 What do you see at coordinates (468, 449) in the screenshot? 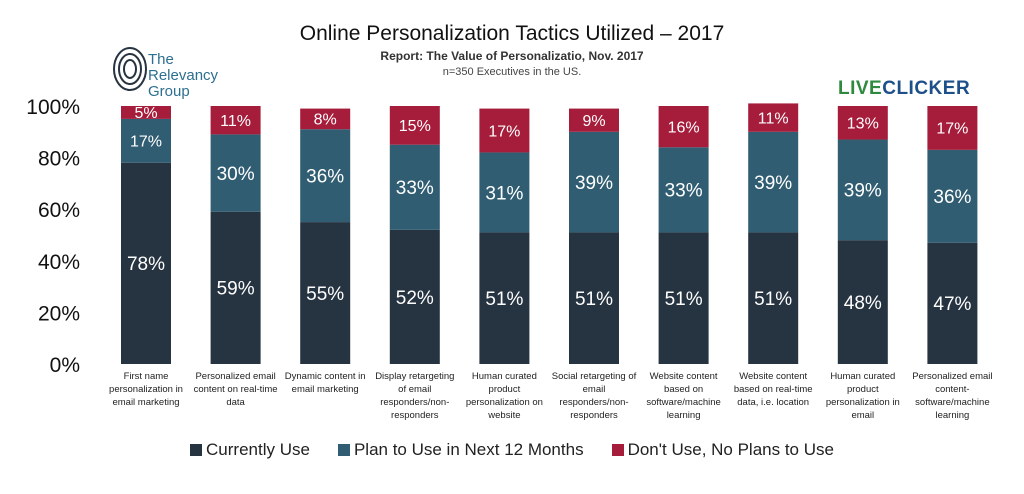
I see `legend-label: Plan to Use in Next 12 Months` at bounding box center [468, 449].